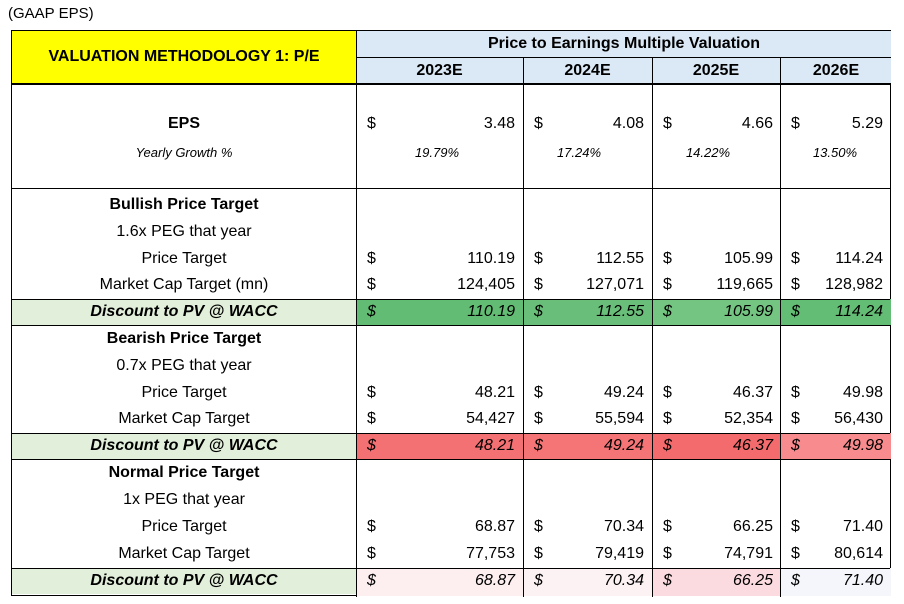  Describe the element at coordinates (439, 70) in the screenshot. I see `year-header-2023: 2023E` at that location.